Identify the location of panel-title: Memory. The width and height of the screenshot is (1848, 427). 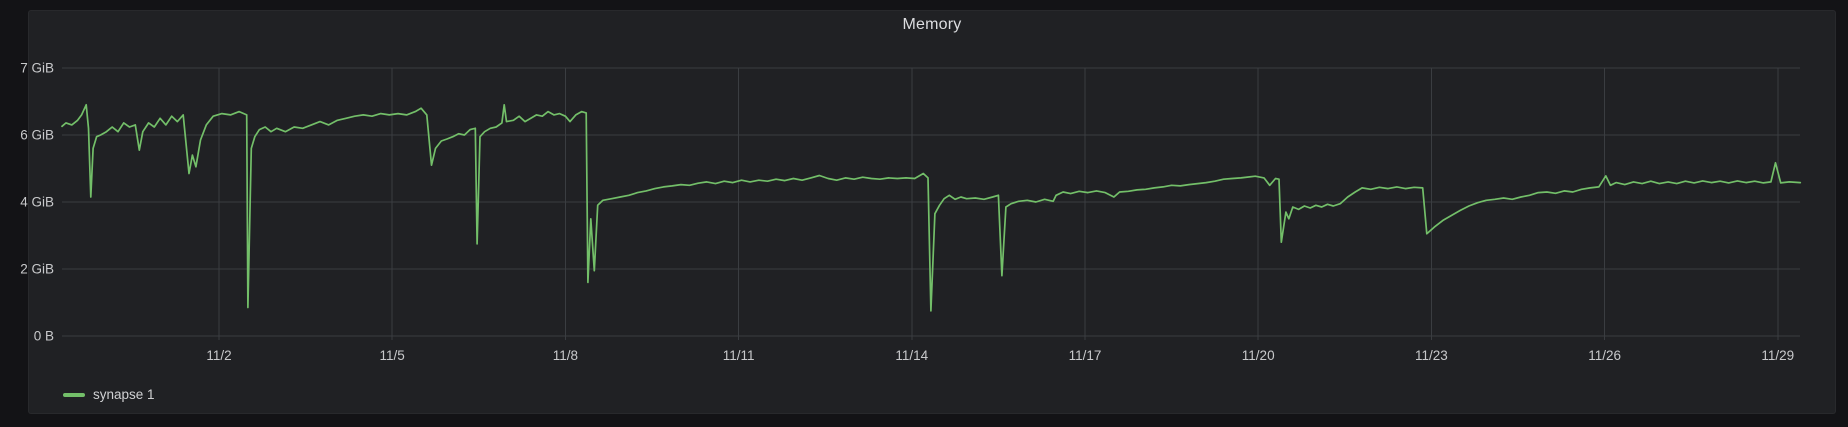
(932, 24).